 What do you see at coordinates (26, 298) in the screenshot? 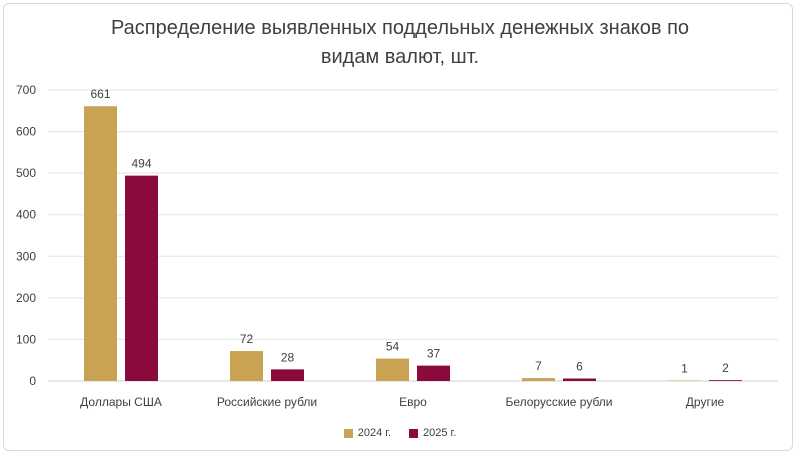
I see `y-tick-label-200: 200` at bounding box center [26, 298].